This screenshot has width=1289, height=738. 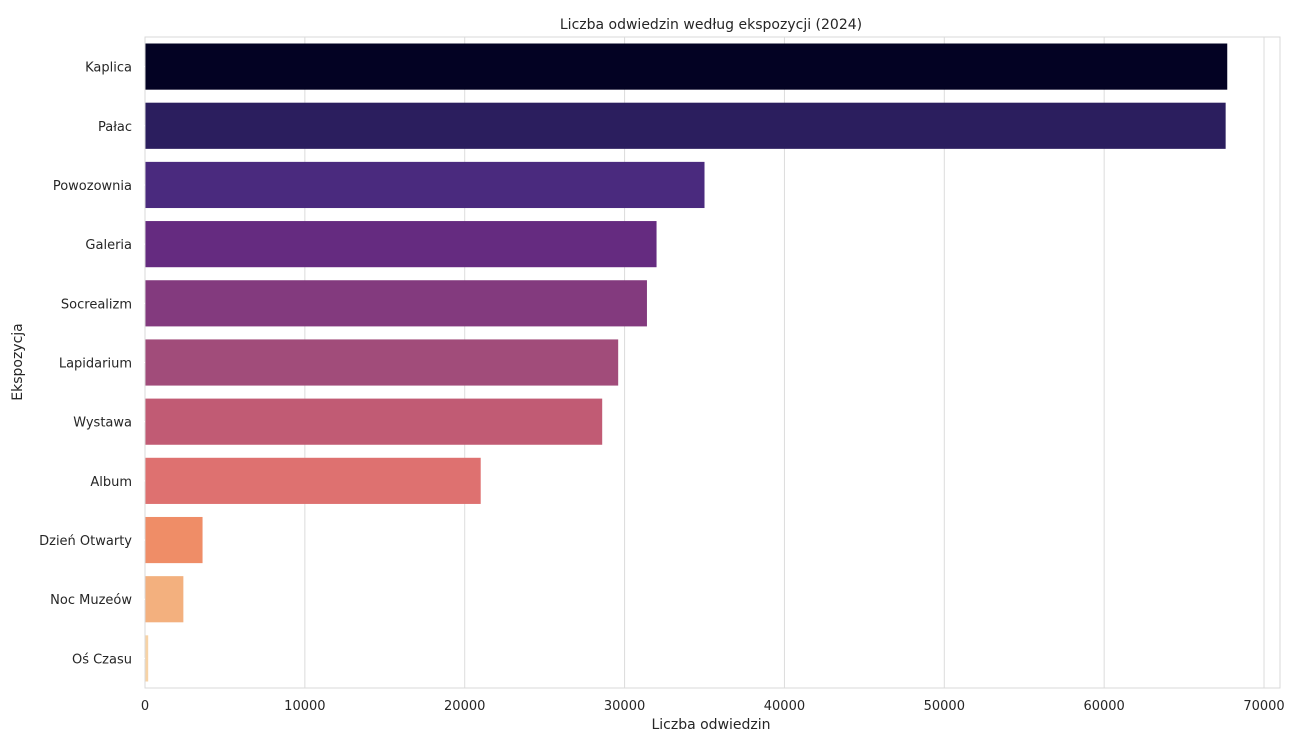 What do you see at coordinates (396, 303) in the screenshot?
I see `bar-socrealizm` at bounding box center [396, 303].